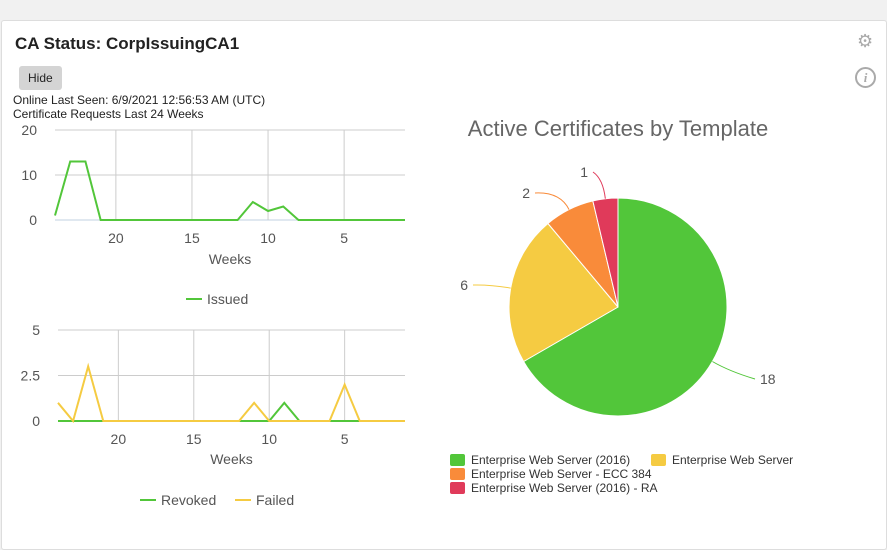 The height and width of the screenshot is (550, 887). I want to click on legend-label: Enterprise Web Server - ECC 384, so click(561, 474).